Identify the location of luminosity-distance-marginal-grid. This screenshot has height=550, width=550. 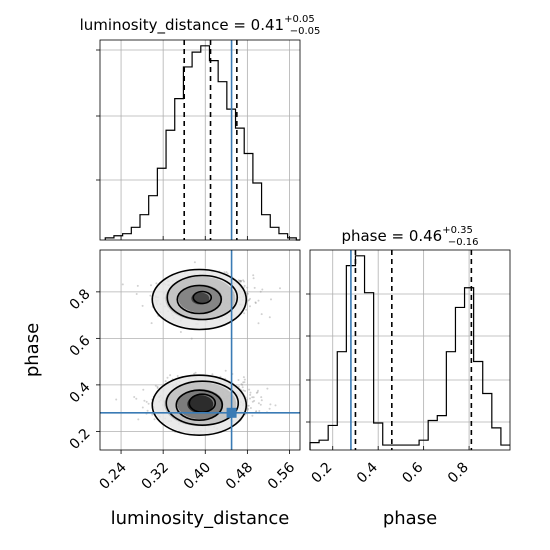
(200, 140).